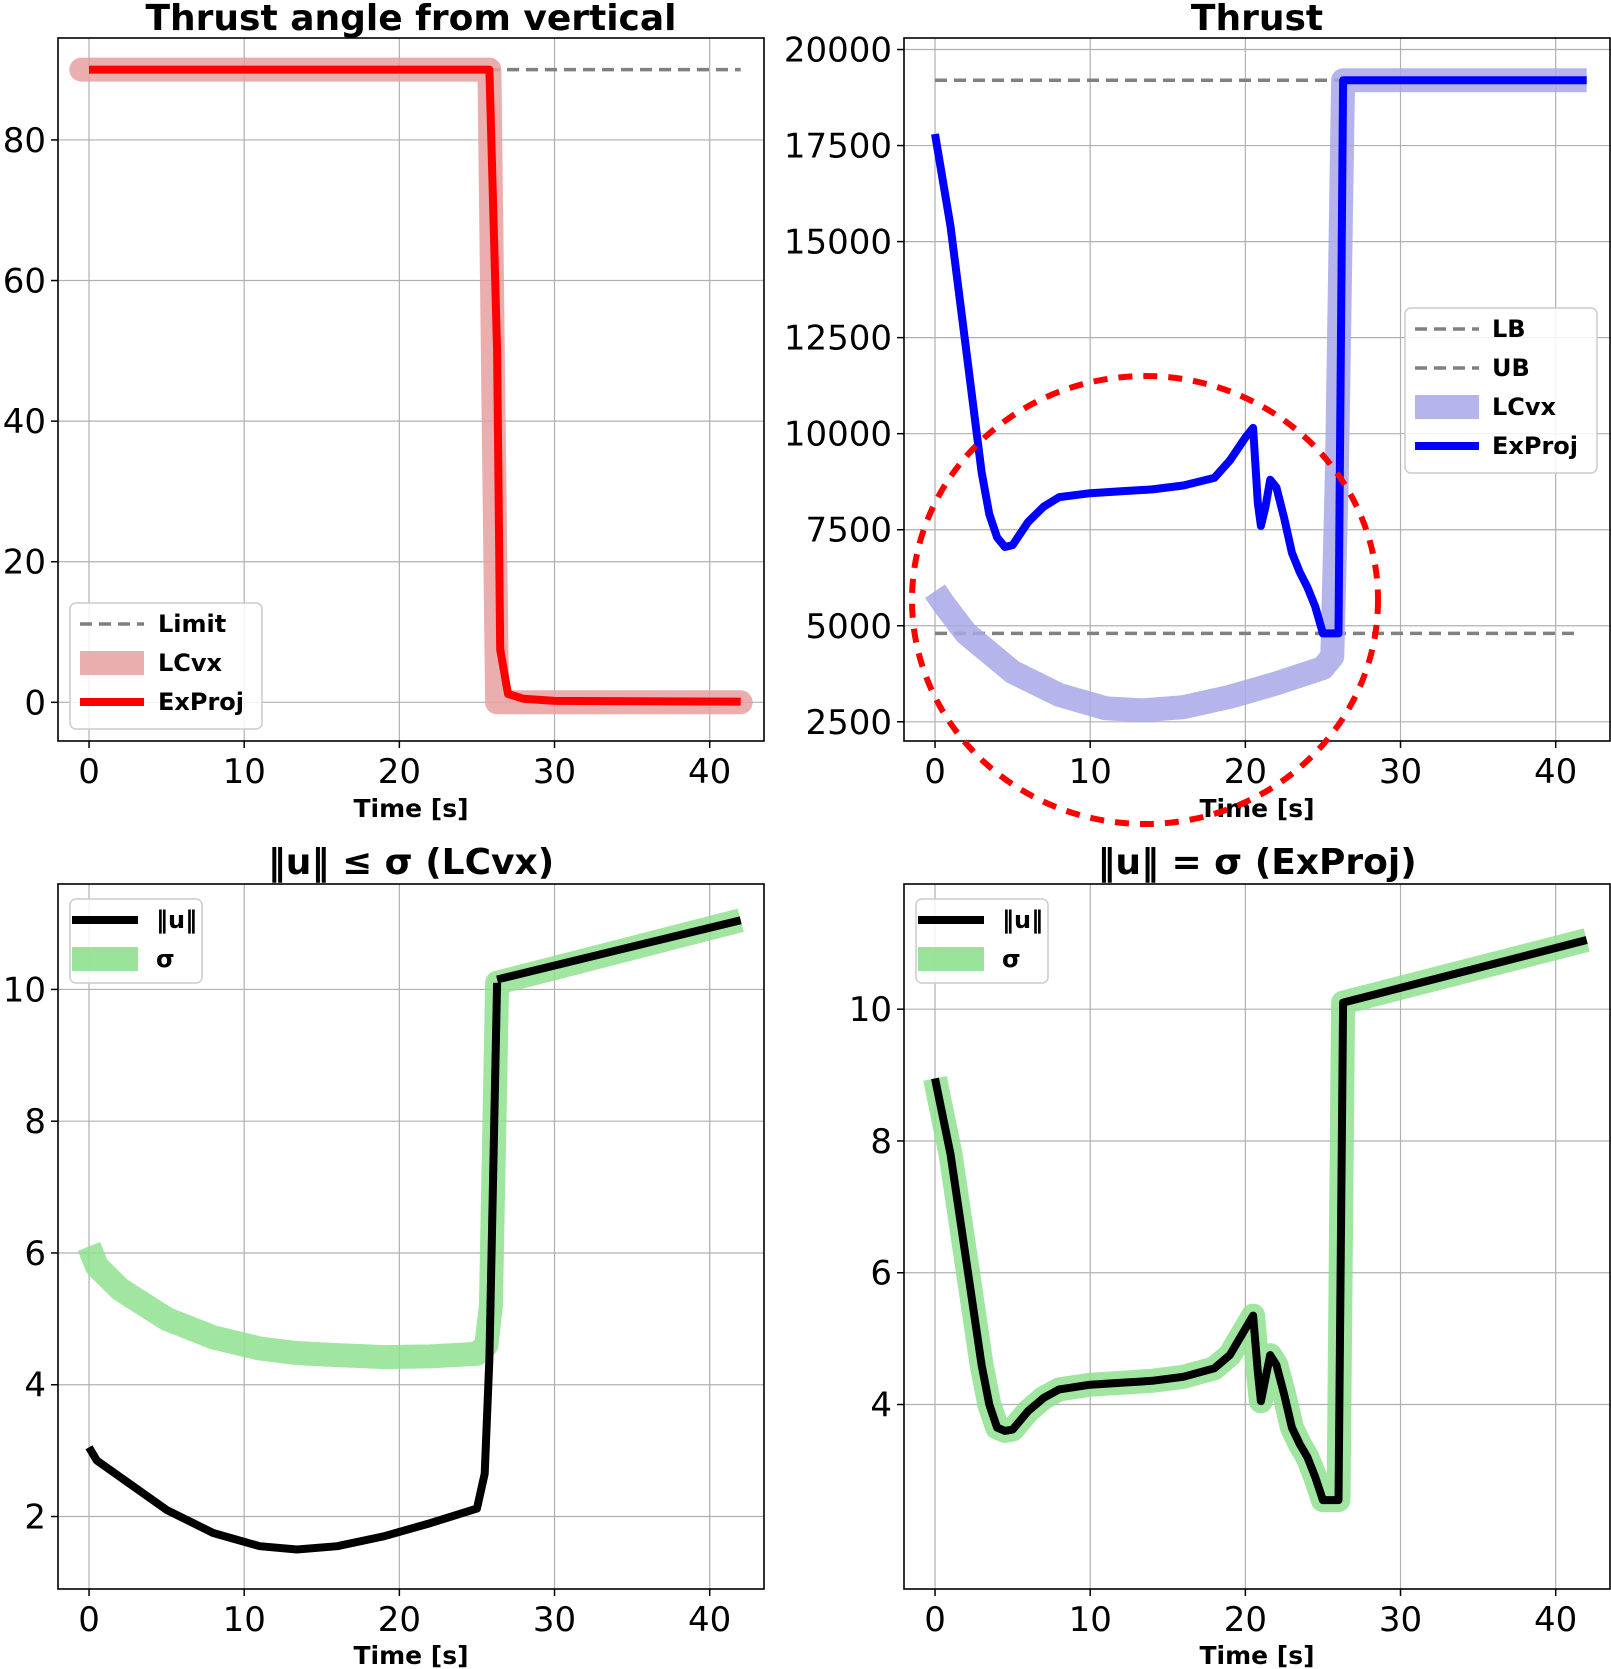  Describe the element at coordinates (24, 141) in the screenshot. I see `y-tick-label: 80` at that location.